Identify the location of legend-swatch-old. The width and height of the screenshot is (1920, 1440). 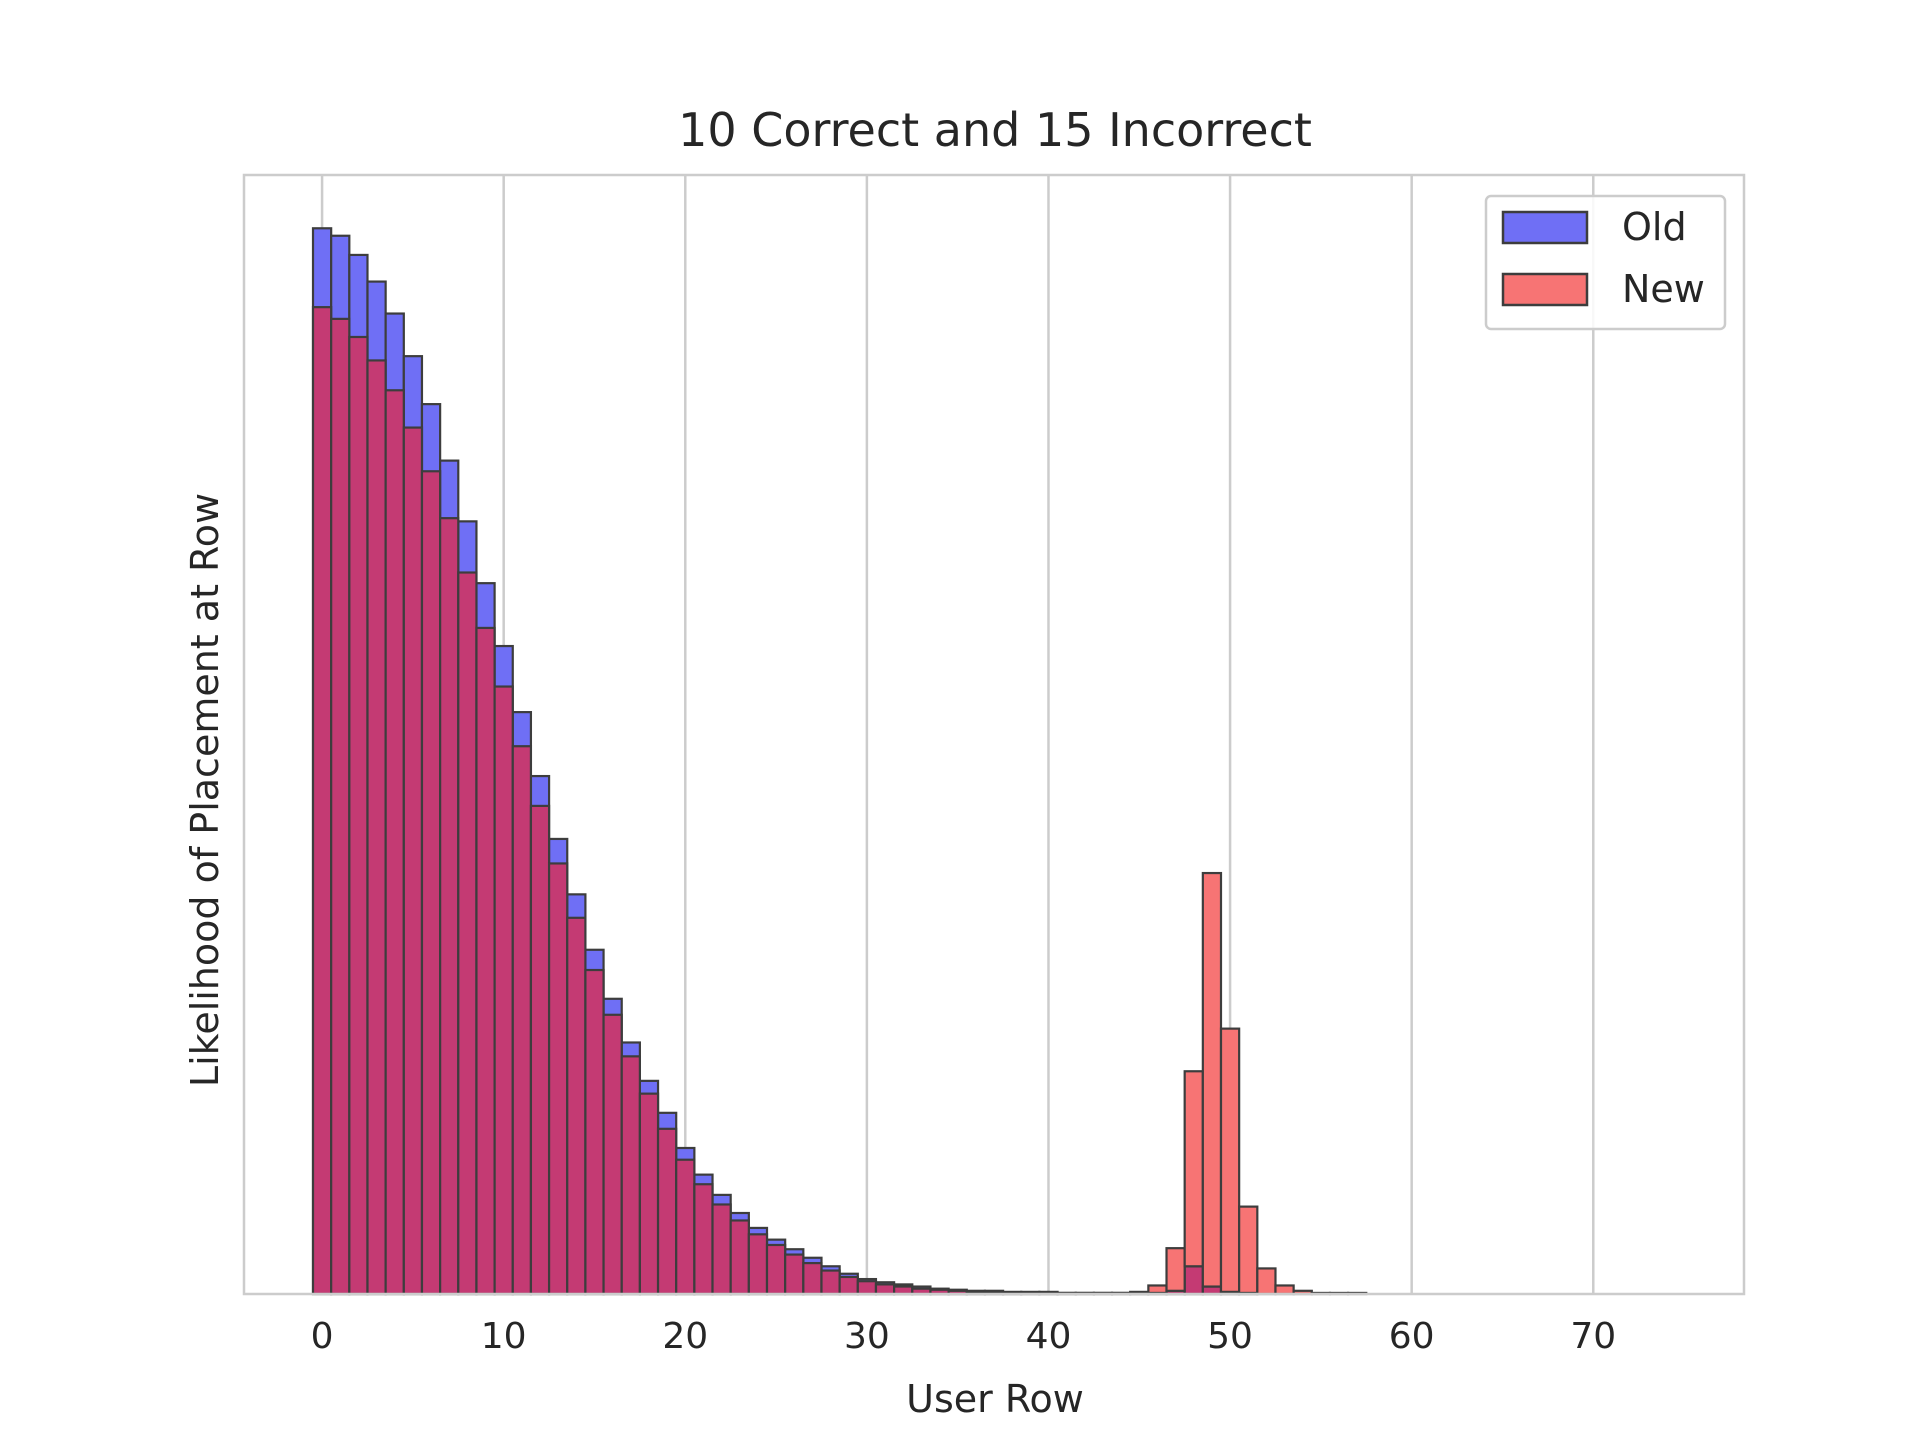
(1545, 227).